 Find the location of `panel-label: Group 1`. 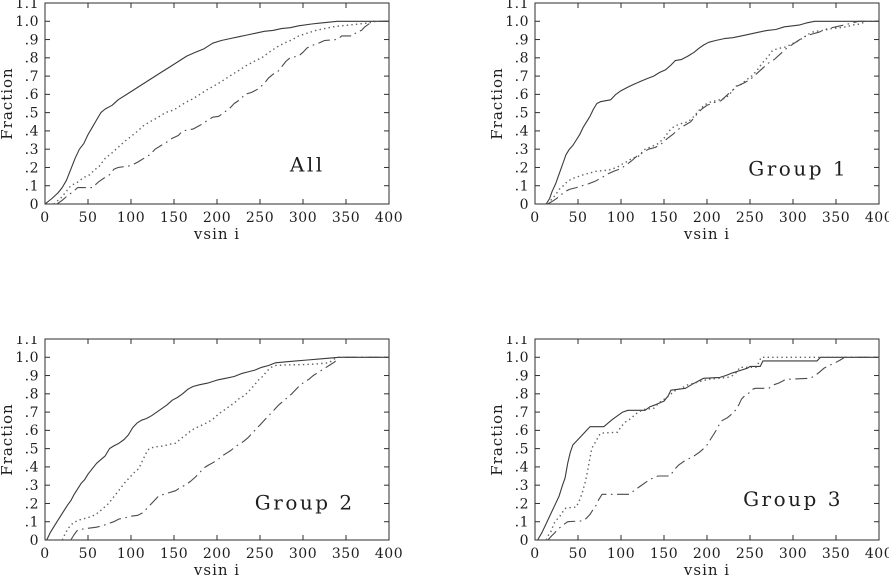

panel-label: Group 1 is located at coordinates (798, 168).